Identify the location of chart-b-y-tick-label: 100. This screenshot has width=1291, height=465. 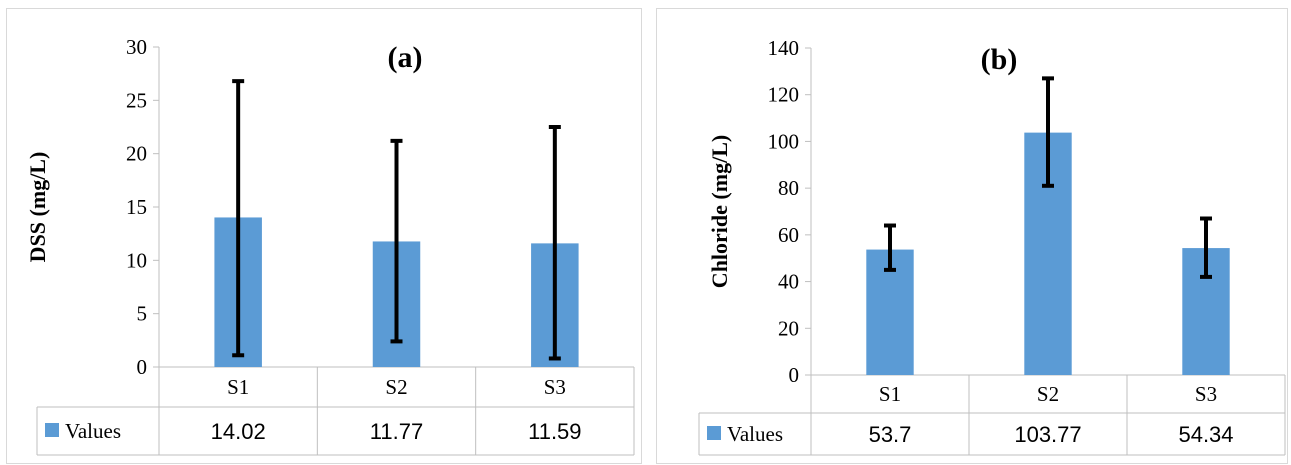
(784, 141).